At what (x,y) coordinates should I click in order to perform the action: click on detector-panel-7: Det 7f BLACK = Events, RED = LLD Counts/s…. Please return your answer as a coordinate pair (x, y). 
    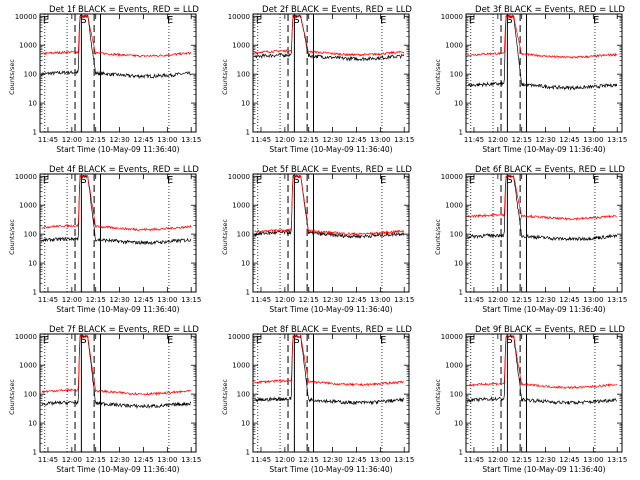
    Looking at the image, I should click on (104, 399).